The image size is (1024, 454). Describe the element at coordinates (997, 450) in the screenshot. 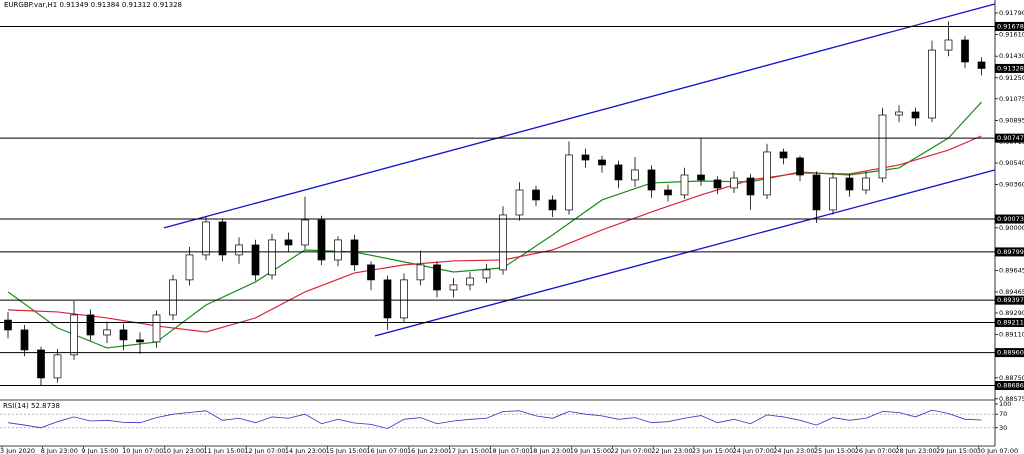

I see `x-tick-label: 30 Jun 07:00` at that location.